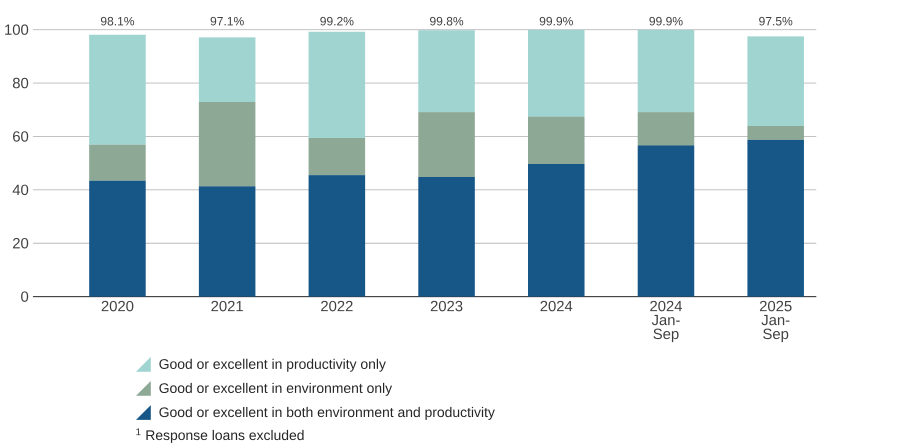 This screenshot has height=447, width=910. What do you see at coordinates (24, 296) in the screenshot?
I see `y-tick-label: 0` at bounding box center [24, 296].